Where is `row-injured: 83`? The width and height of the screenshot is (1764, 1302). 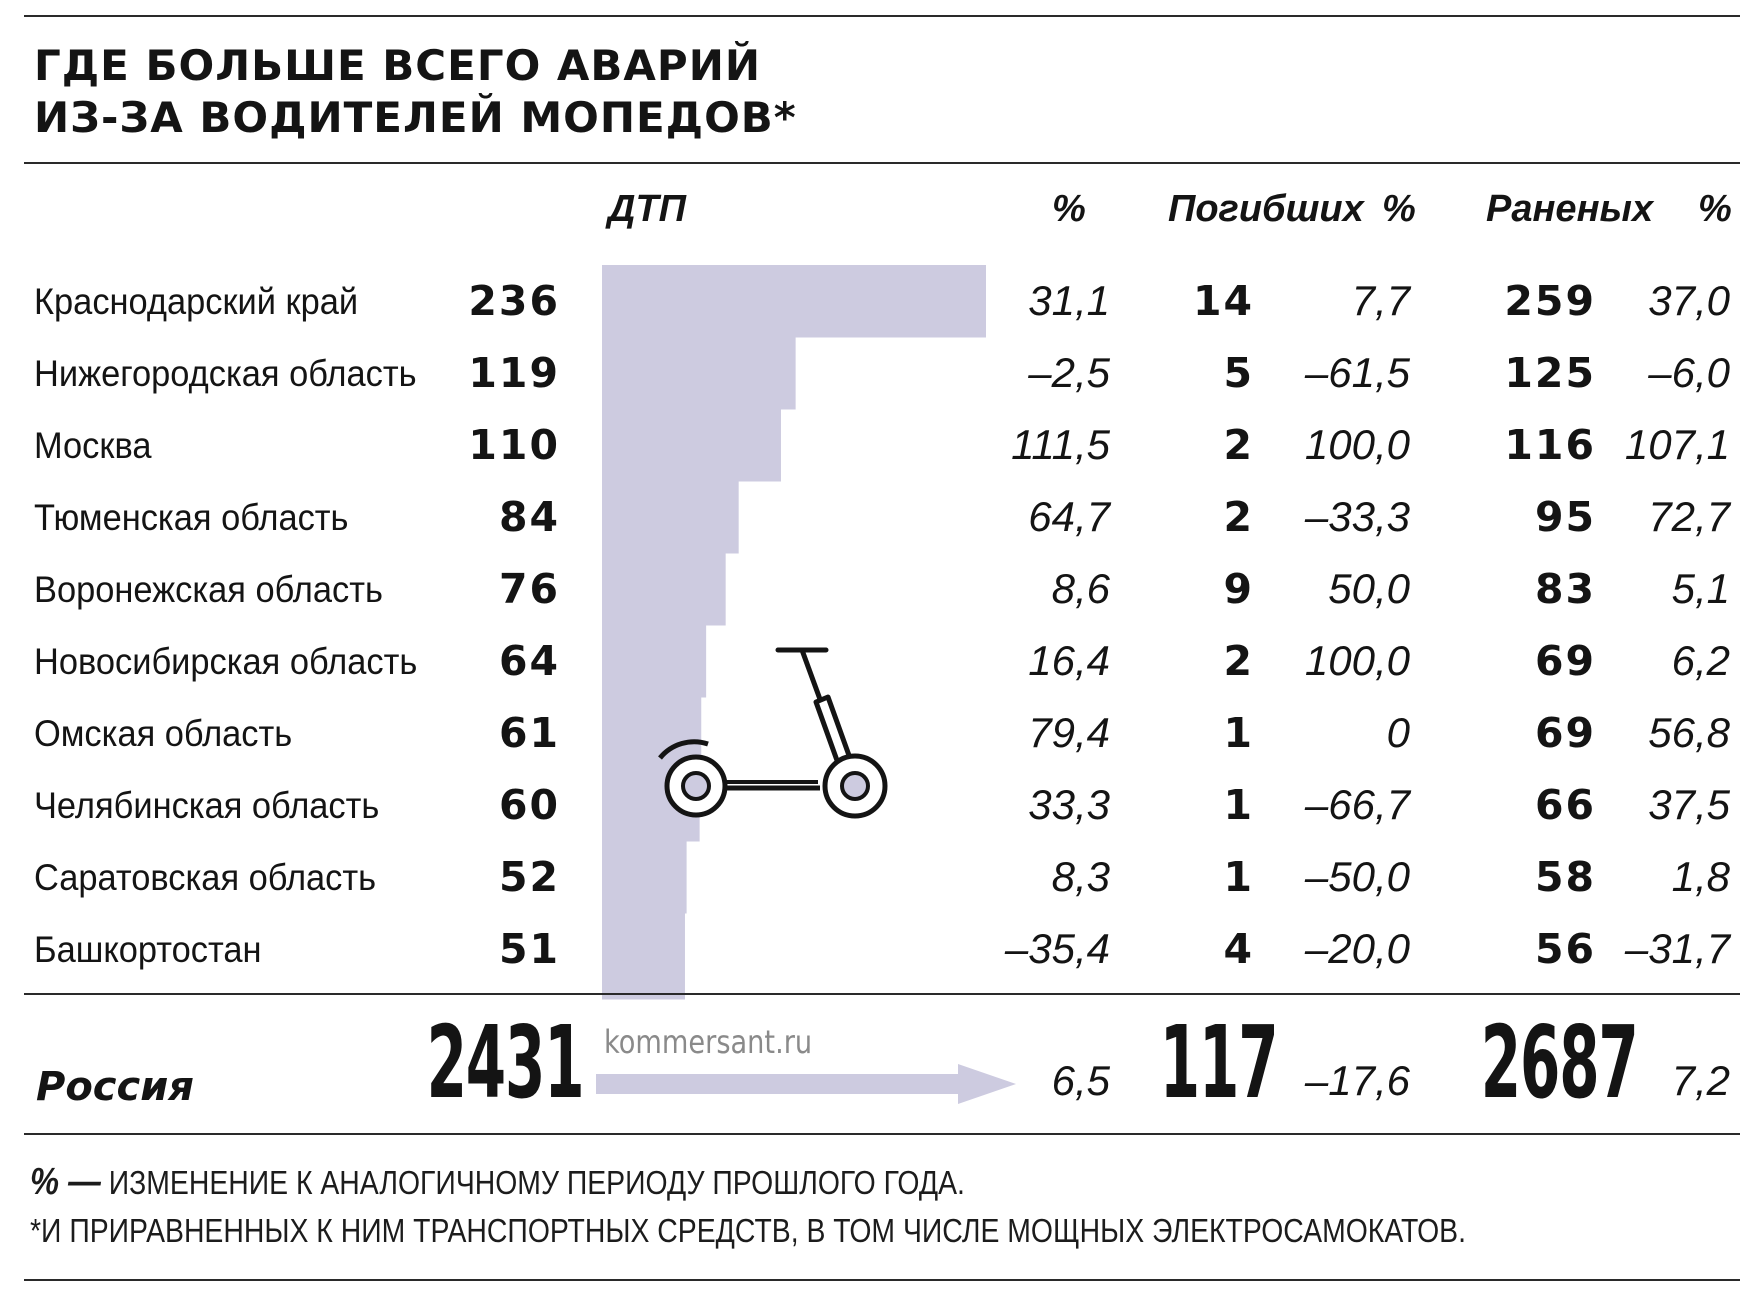
row-injured: 83 is located at coordinates (1565, 589).